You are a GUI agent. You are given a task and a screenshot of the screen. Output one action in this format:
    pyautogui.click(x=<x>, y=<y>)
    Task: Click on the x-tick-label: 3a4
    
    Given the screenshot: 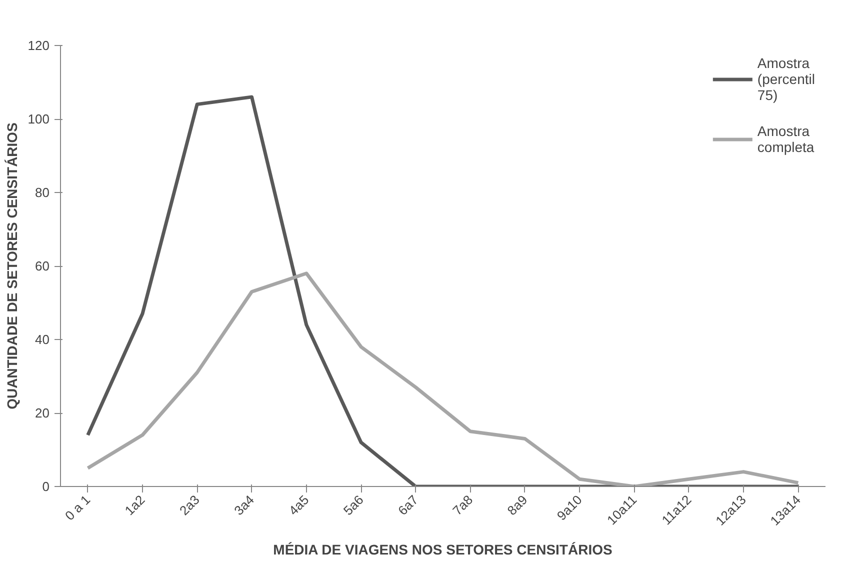 What is the action you would take?
    pyautogui.click(x=244, y=505)
    